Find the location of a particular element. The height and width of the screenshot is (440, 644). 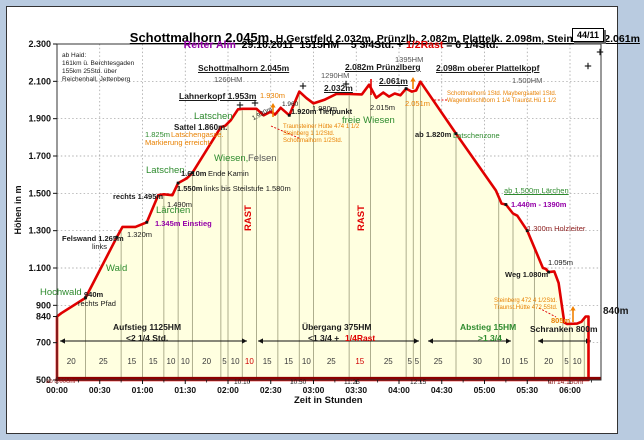

segment-minutes-label: 30 is located at coordinates (477, 361).